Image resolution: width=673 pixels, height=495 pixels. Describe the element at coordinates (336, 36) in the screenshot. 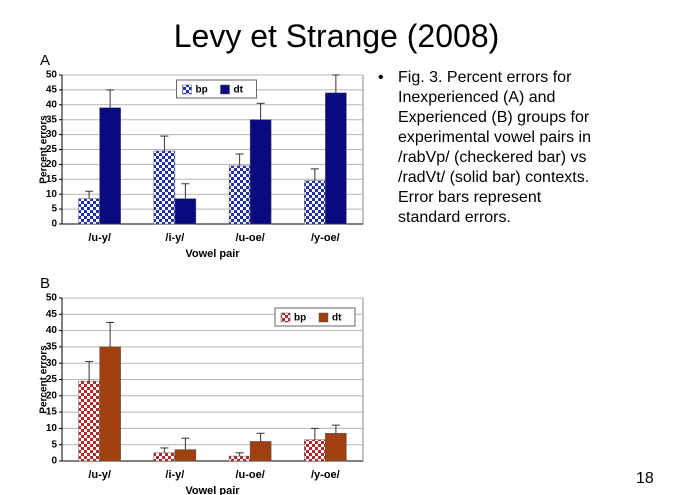

I see `slide-title: Levy et Strange (2008)` at that location.